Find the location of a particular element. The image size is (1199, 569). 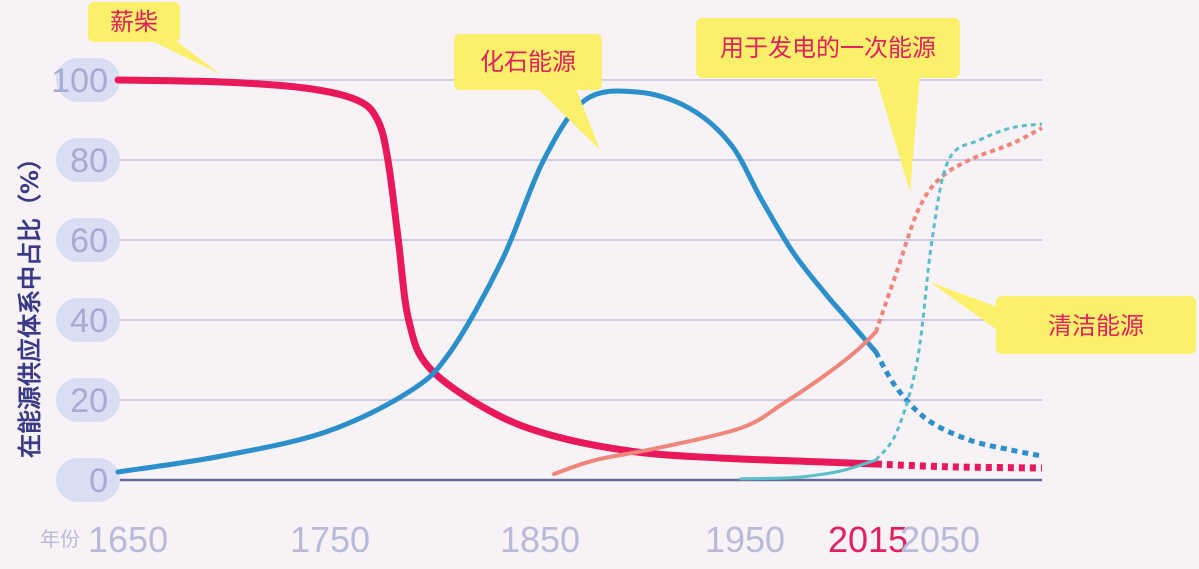

series-forecast-line-fossil is located at coordinates (958, 404).